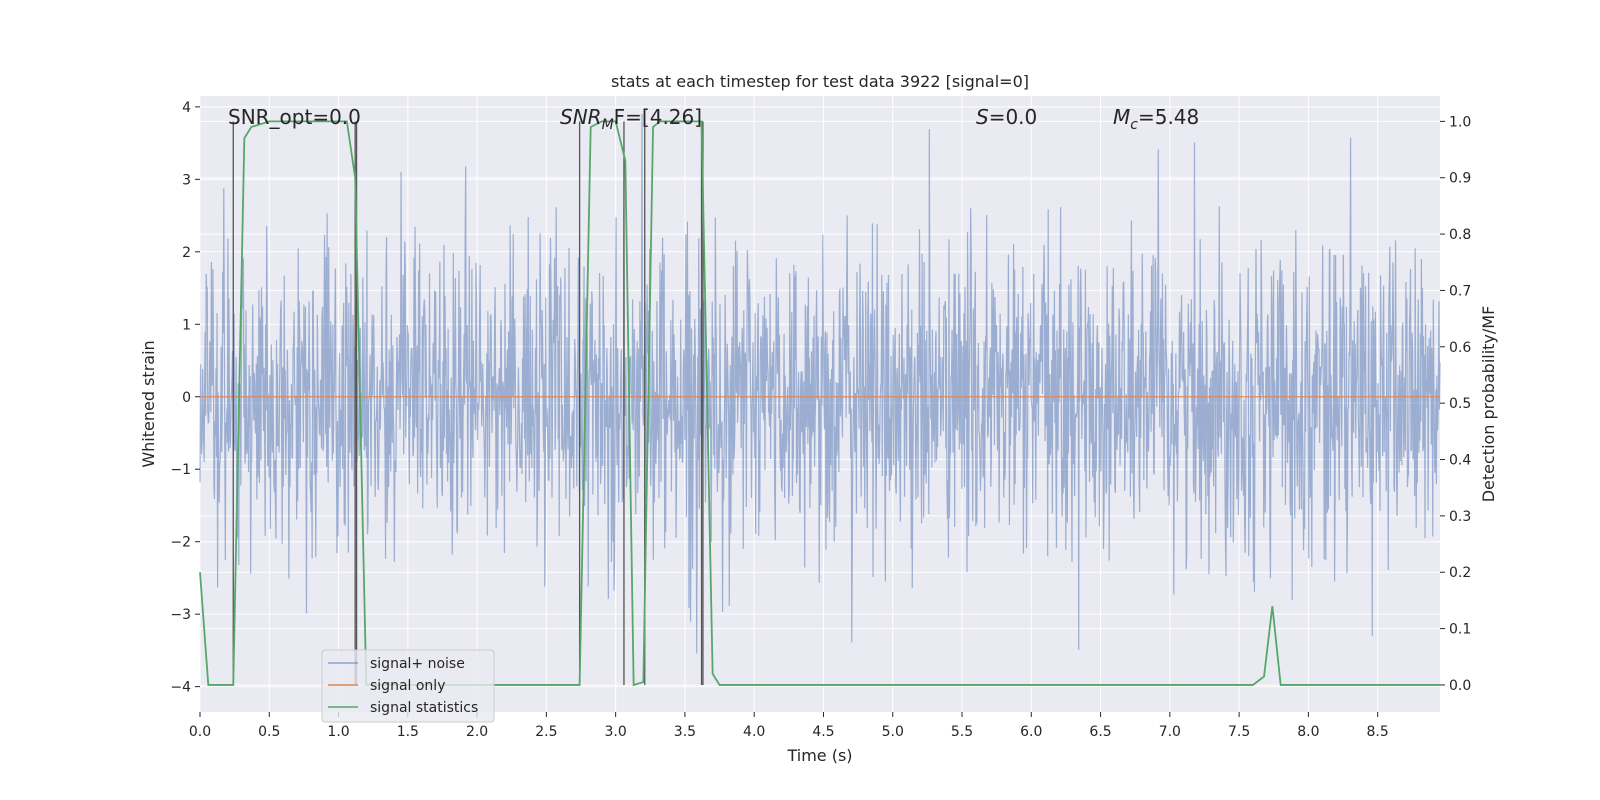 The image size is (1600, 800). Describe the element at coordinates (186, 108) in the screenshot. I see `y-tick-label: 4` at that location.